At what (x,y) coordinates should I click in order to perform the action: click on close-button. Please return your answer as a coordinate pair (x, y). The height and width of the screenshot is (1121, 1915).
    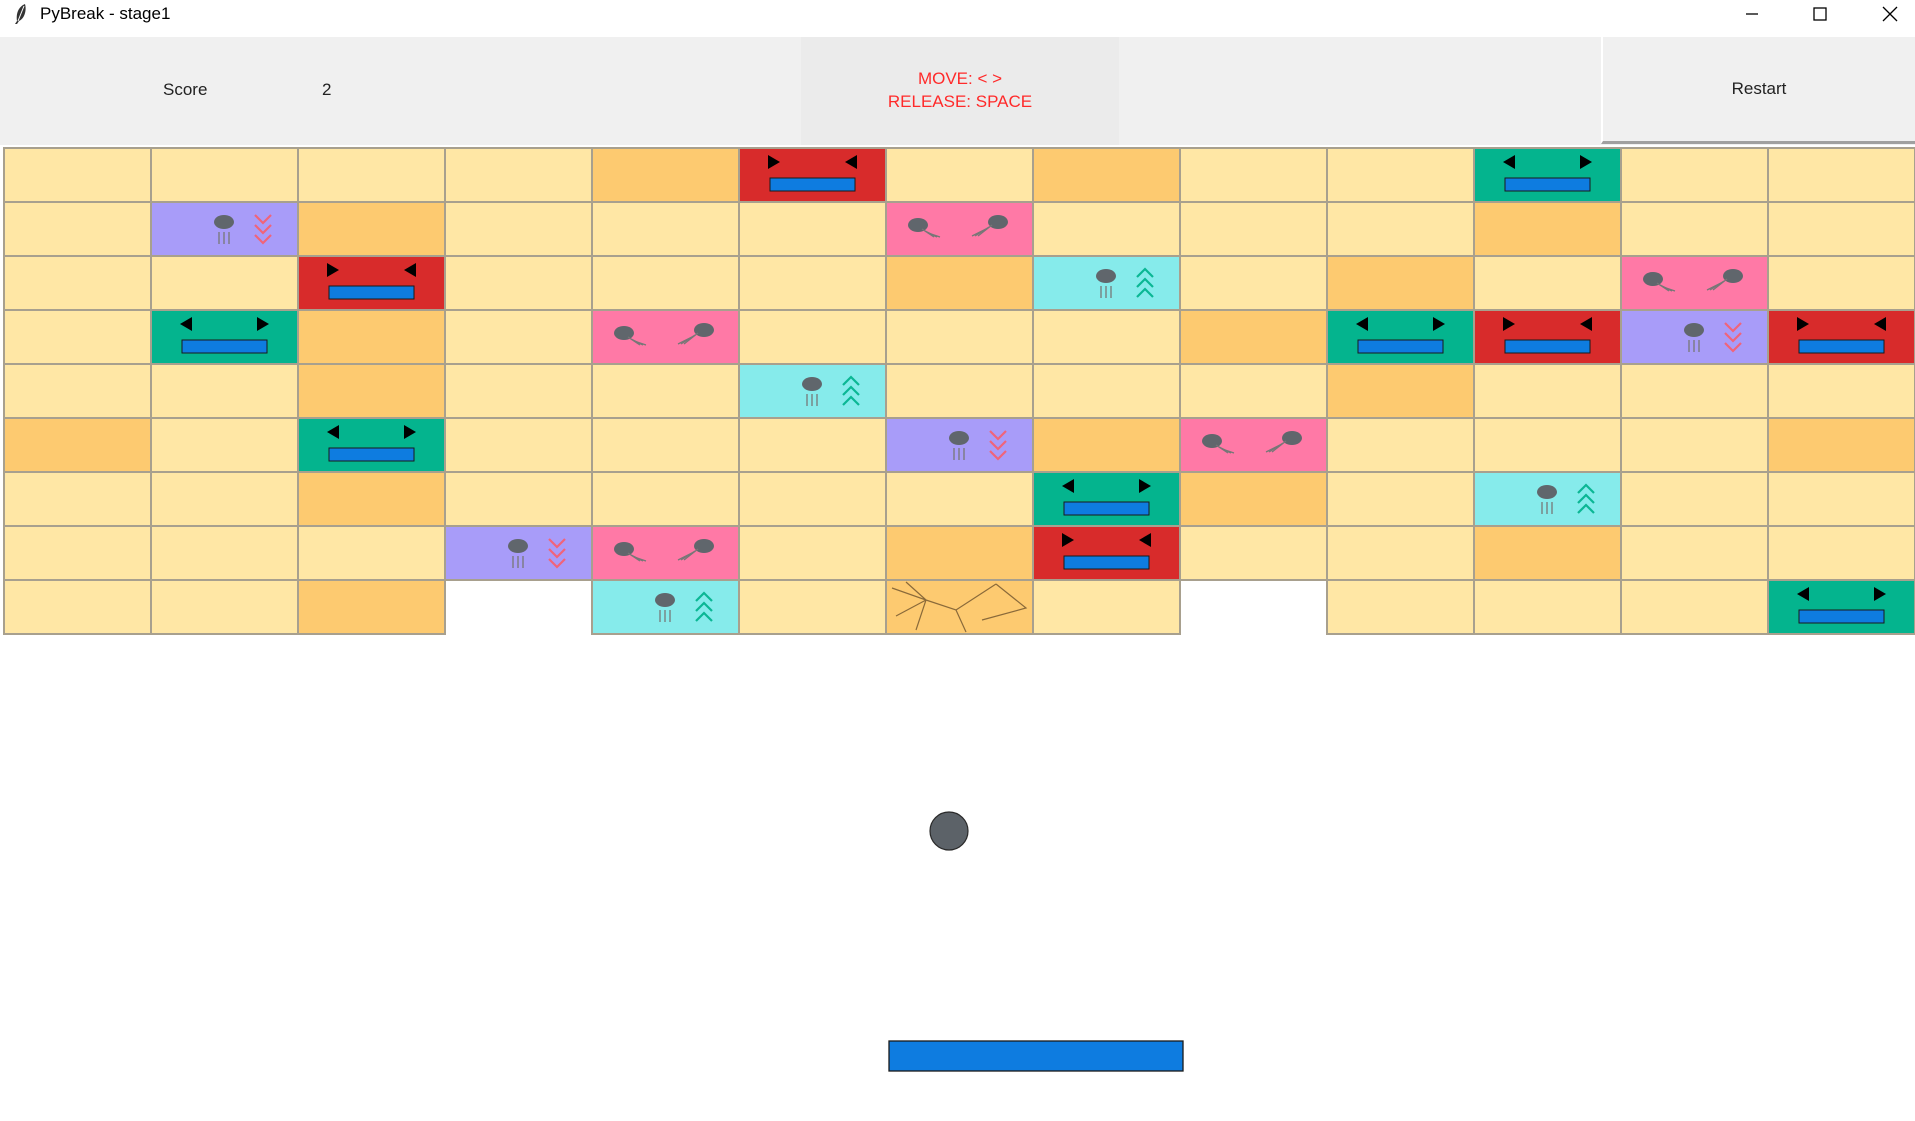
    Looking at the image, I should click on (1885, 14).